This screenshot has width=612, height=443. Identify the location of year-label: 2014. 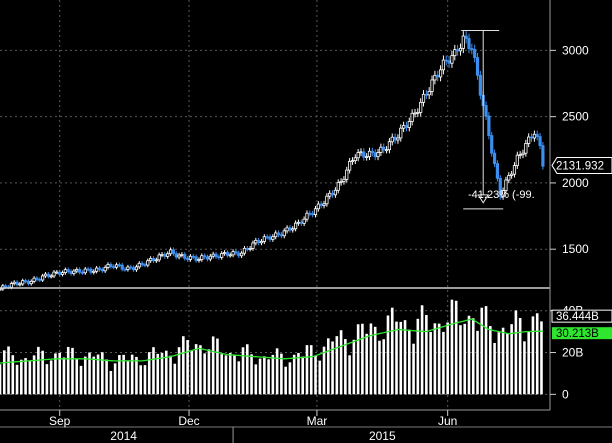
(123, 436).